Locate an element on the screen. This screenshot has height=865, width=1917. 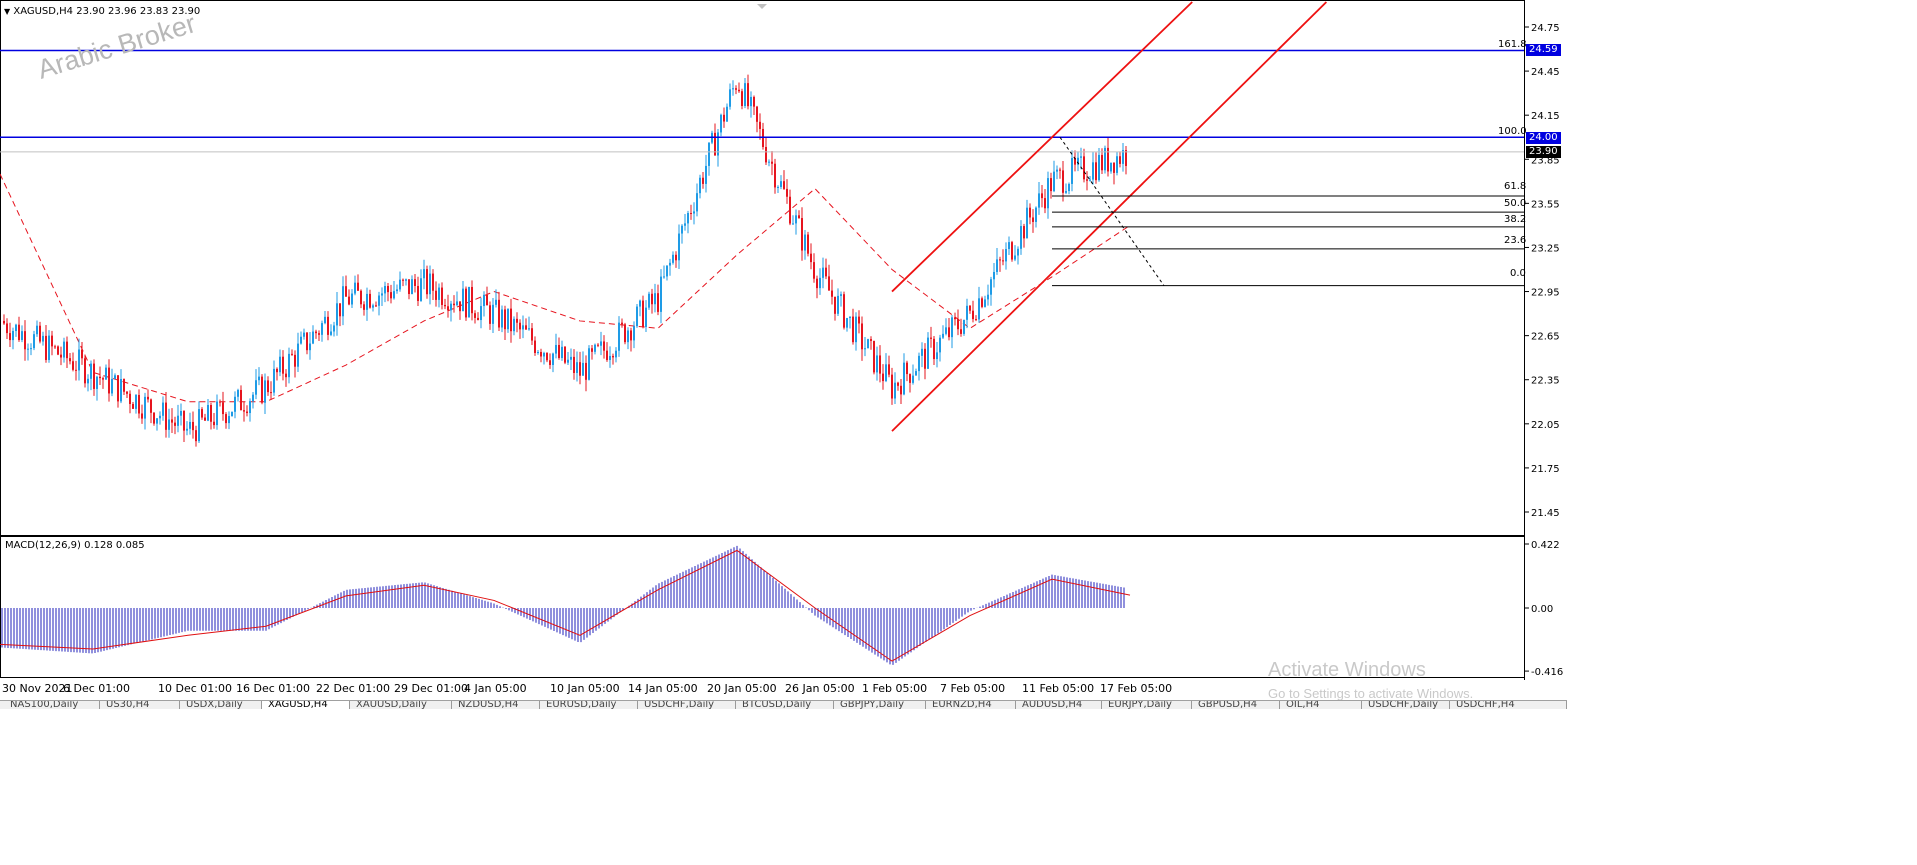
macd-chart: 0.422 0.00 -0.416 is located at coordinates (783, 608).